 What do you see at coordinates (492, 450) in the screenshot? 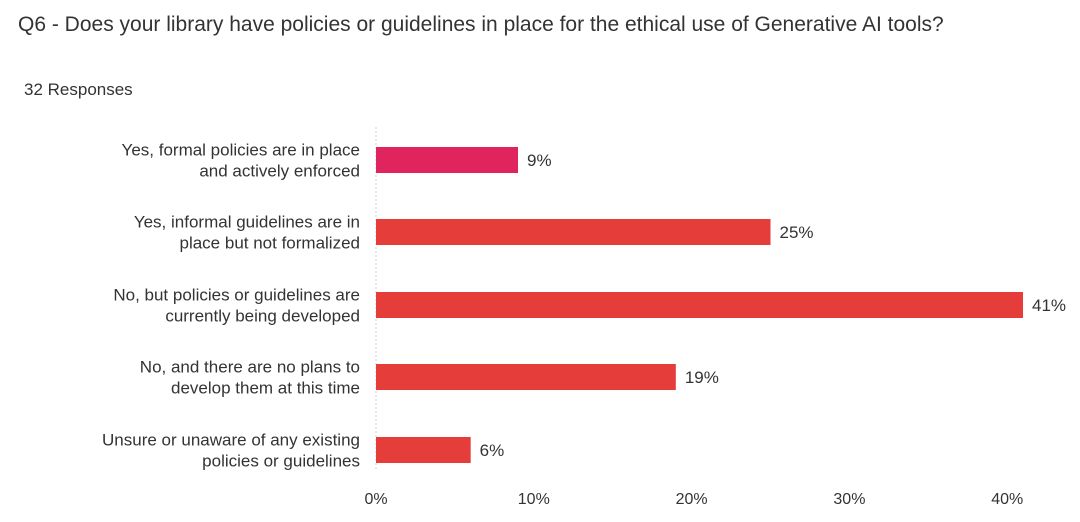
I see `bar-value-label: 6%` at bounding box center [492, 450].